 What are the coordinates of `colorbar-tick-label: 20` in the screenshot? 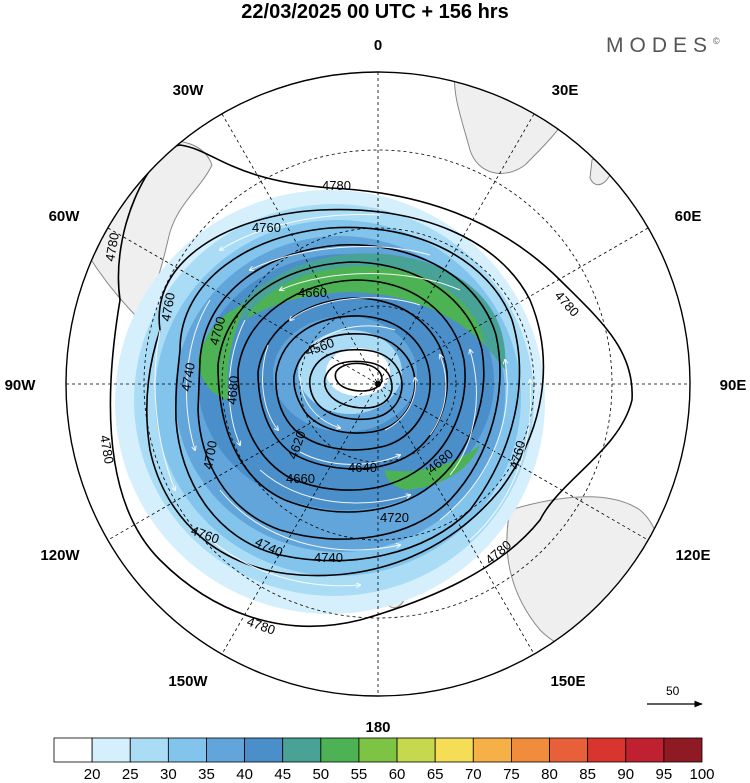 It's located at (92, 774).